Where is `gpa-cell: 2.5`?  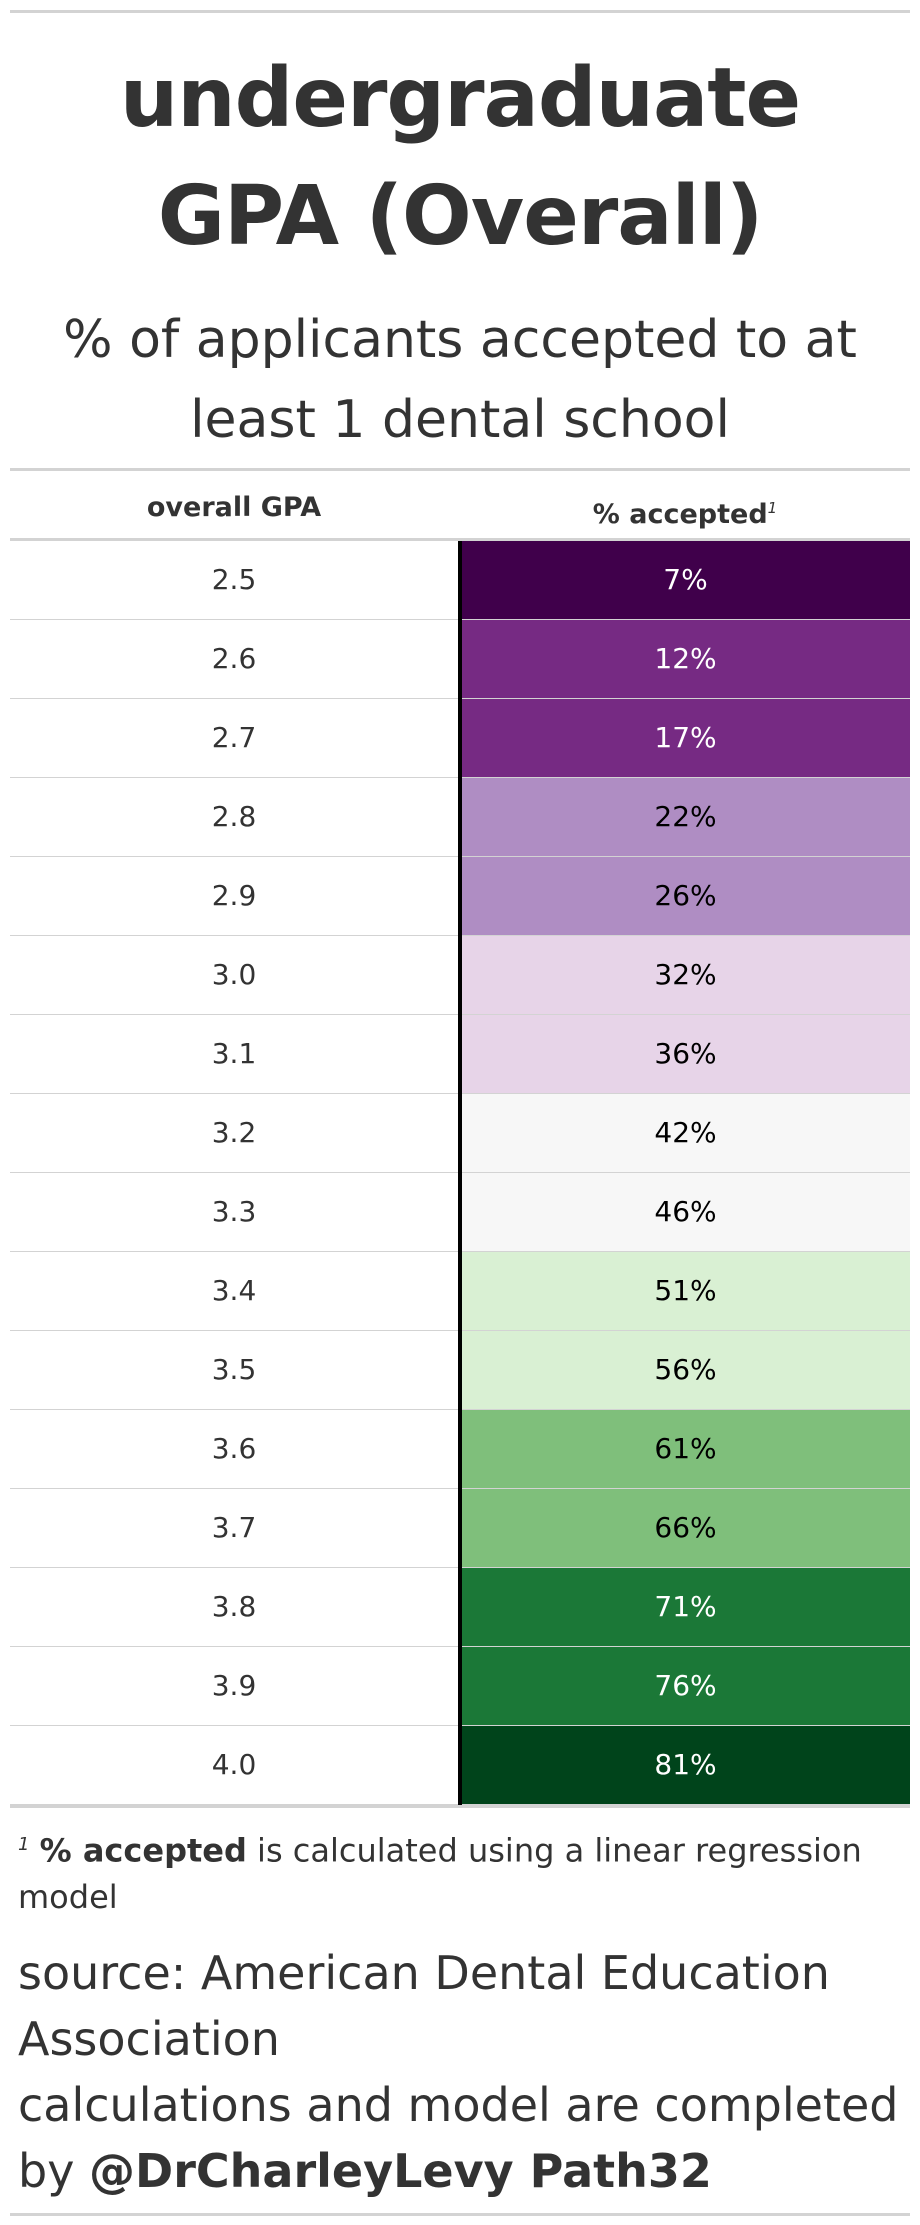 gpa-cell: 2.5 is located at coordinates (234, 579).